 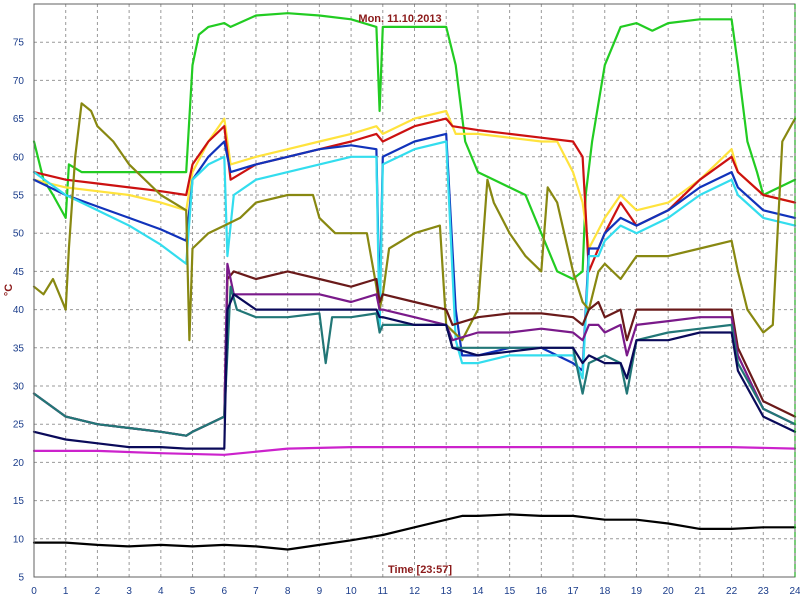 I want to click on x-tick-label: 10, so click(x=352, y=591).